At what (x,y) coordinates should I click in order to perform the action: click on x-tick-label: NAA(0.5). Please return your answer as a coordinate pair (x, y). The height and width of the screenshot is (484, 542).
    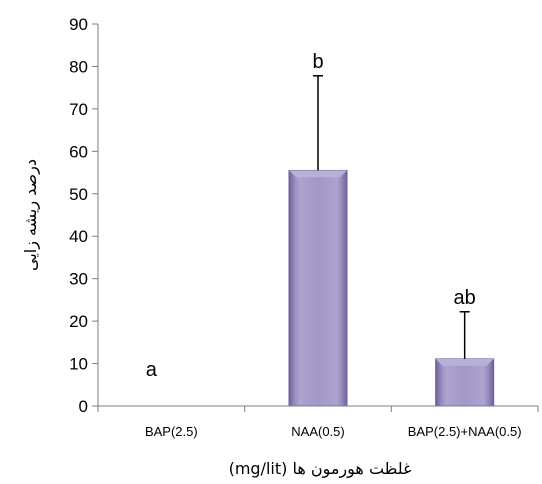
    Looking at the image, I should click on (317, 431).